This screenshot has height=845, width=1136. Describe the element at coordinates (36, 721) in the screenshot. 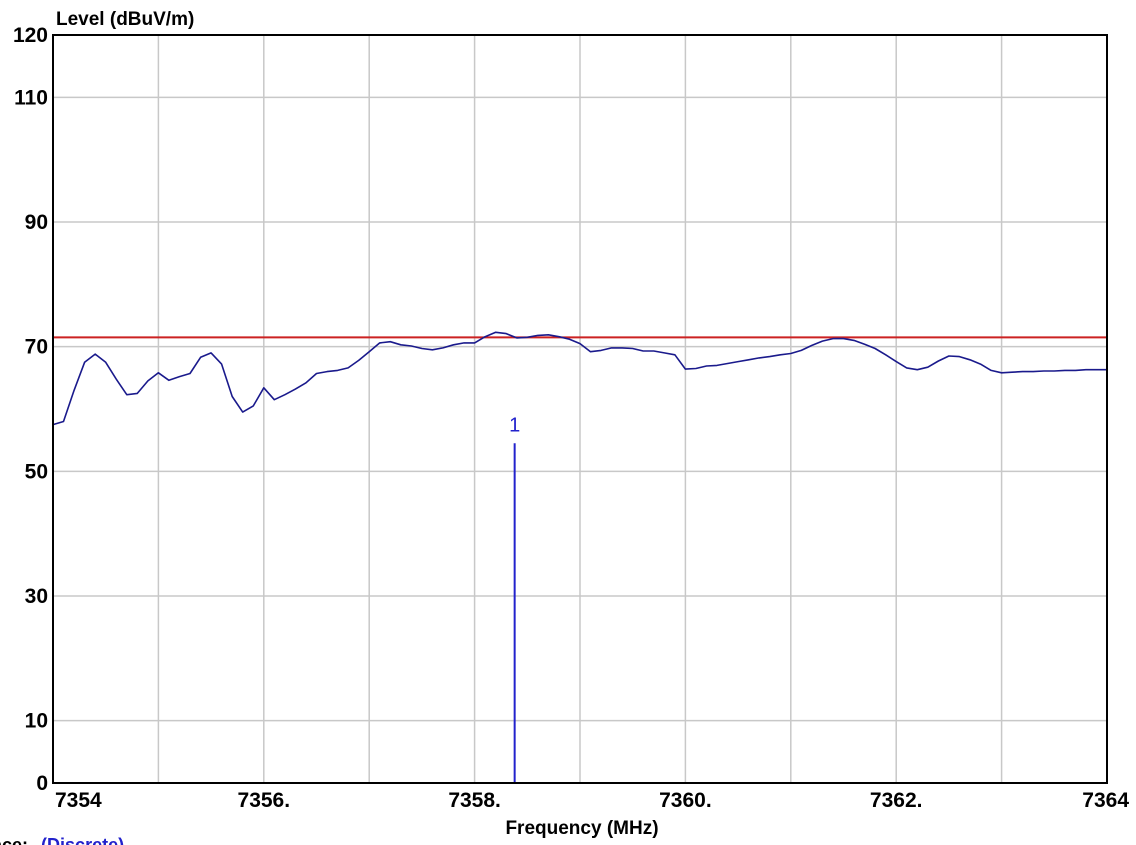

I see `y-tick-label: 10` at that location.